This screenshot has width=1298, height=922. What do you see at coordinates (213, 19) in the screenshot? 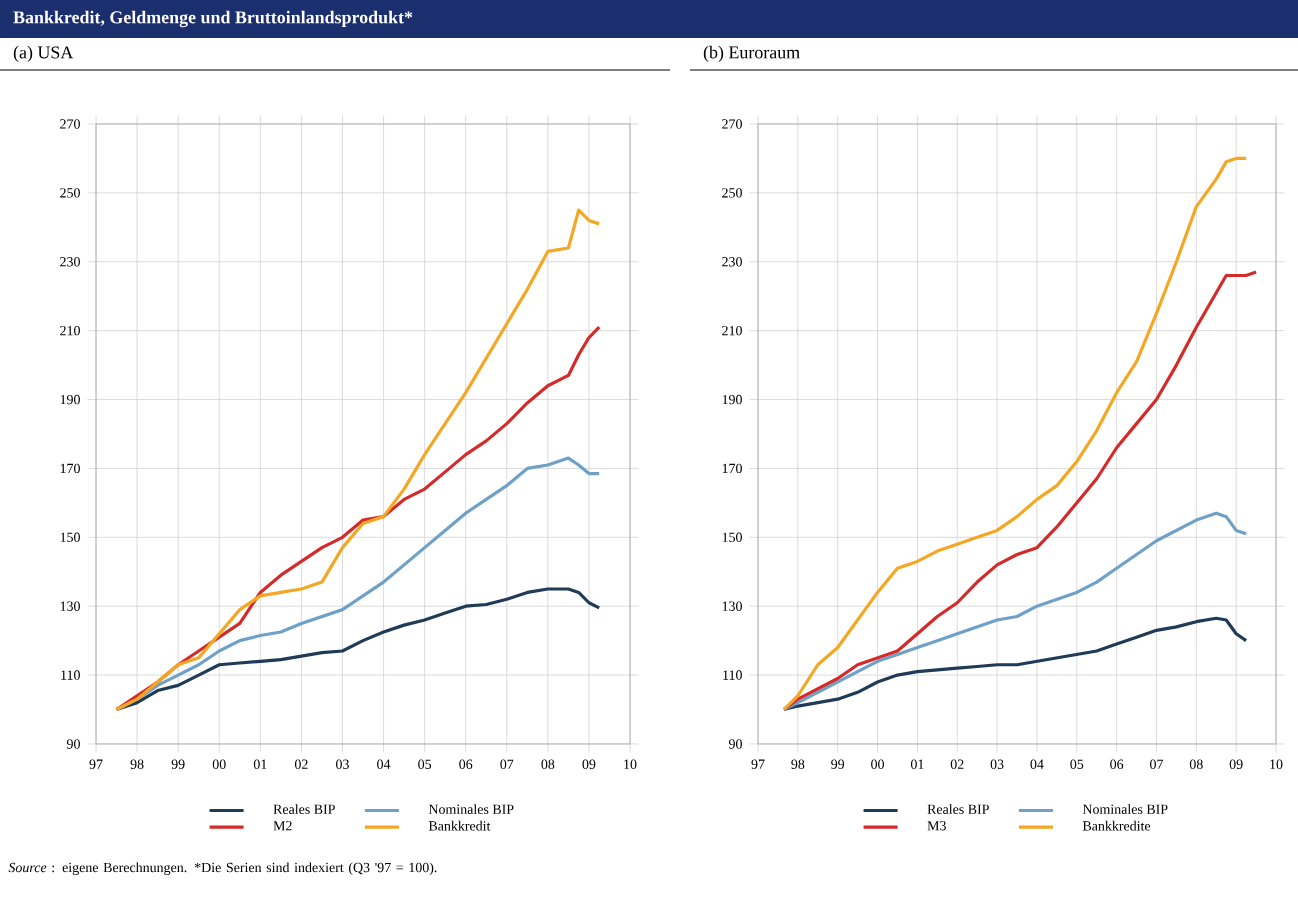
I see `chart-title: Bankkredit, Geldmenge und Bruttoinlandsprodukt*` at bounding box center [213, 19].